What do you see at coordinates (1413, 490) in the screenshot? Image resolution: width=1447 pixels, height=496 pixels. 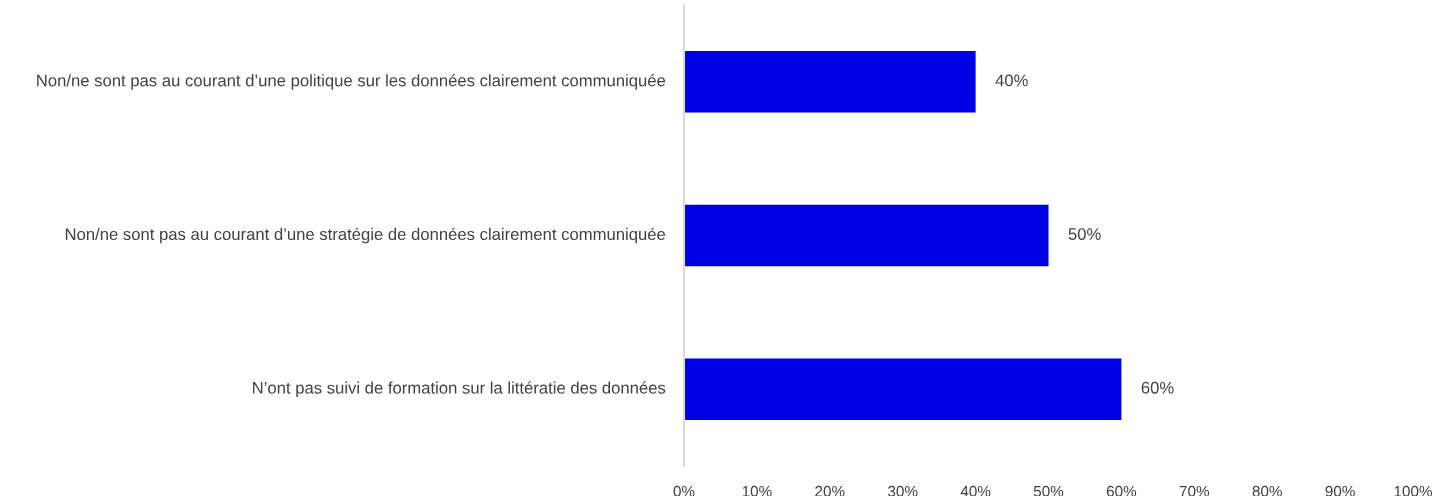 I see `x-tick-label: 100%` at bounding box center [1413, 490].